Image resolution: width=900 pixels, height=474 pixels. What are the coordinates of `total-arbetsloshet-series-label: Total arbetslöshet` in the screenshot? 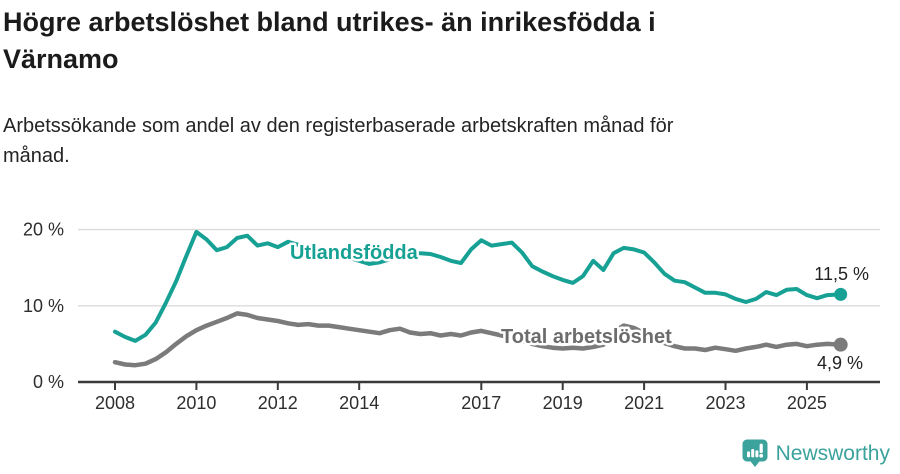 It's located at (586, 337).